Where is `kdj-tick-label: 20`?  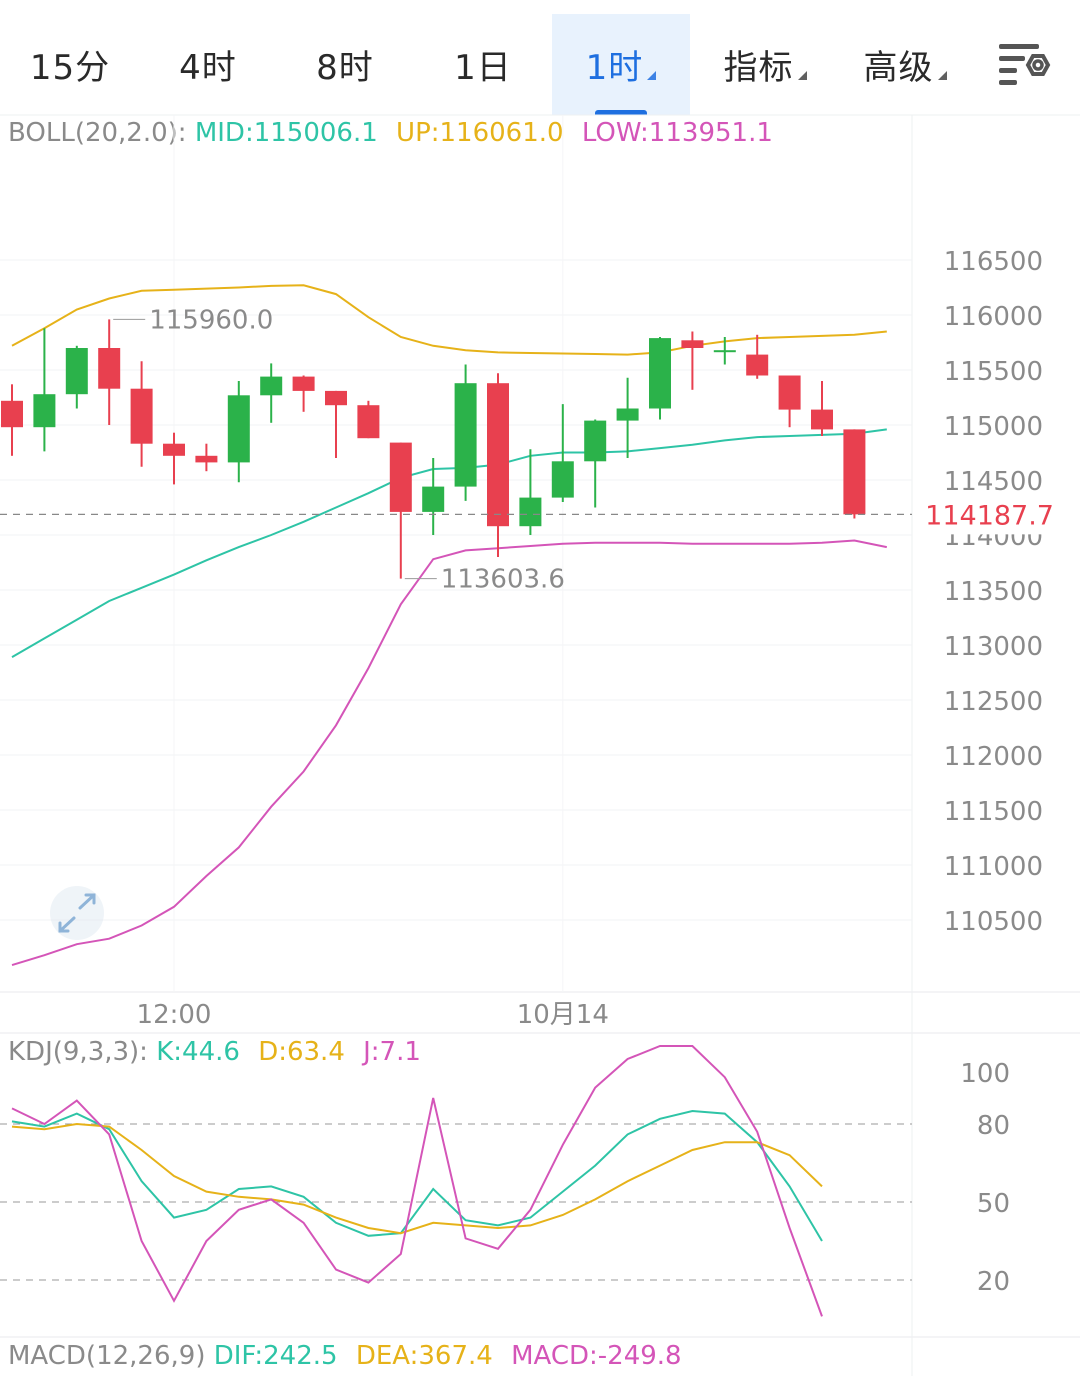
kdj-tick-label: 20 is located at coordinates (993, 1282).